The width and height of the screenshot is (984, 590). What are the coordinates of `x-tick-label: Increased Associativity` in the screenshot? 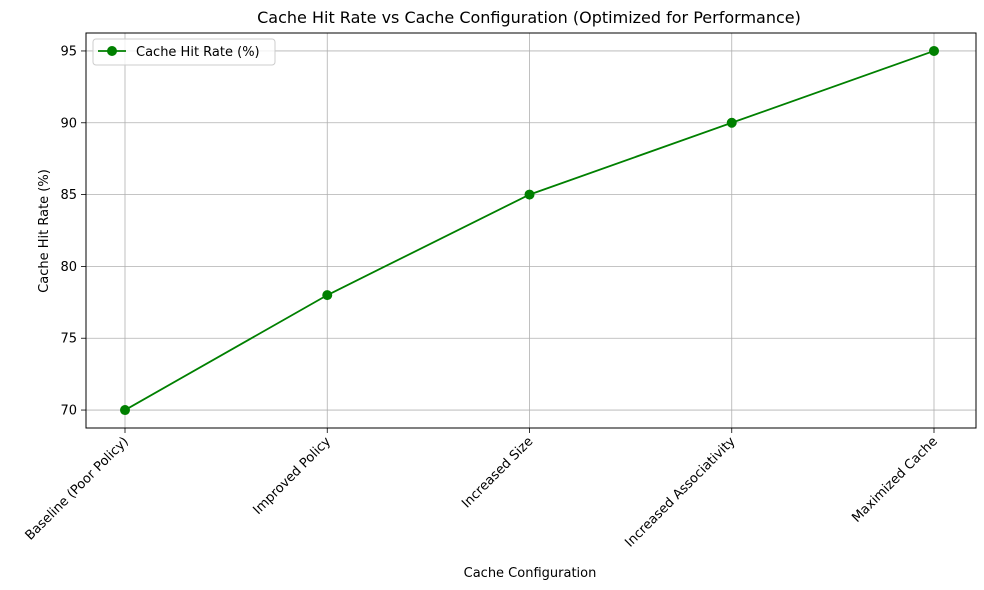 It's located at (680, 492).